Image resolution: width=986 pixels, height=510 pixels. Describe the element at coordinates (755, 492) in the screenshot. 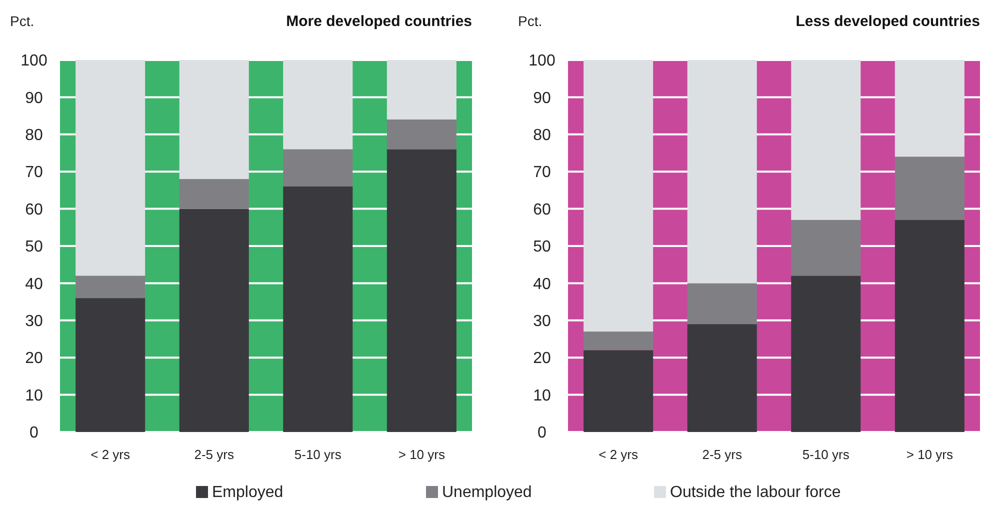

I see `legend-label: Outside the labour force` at that location.